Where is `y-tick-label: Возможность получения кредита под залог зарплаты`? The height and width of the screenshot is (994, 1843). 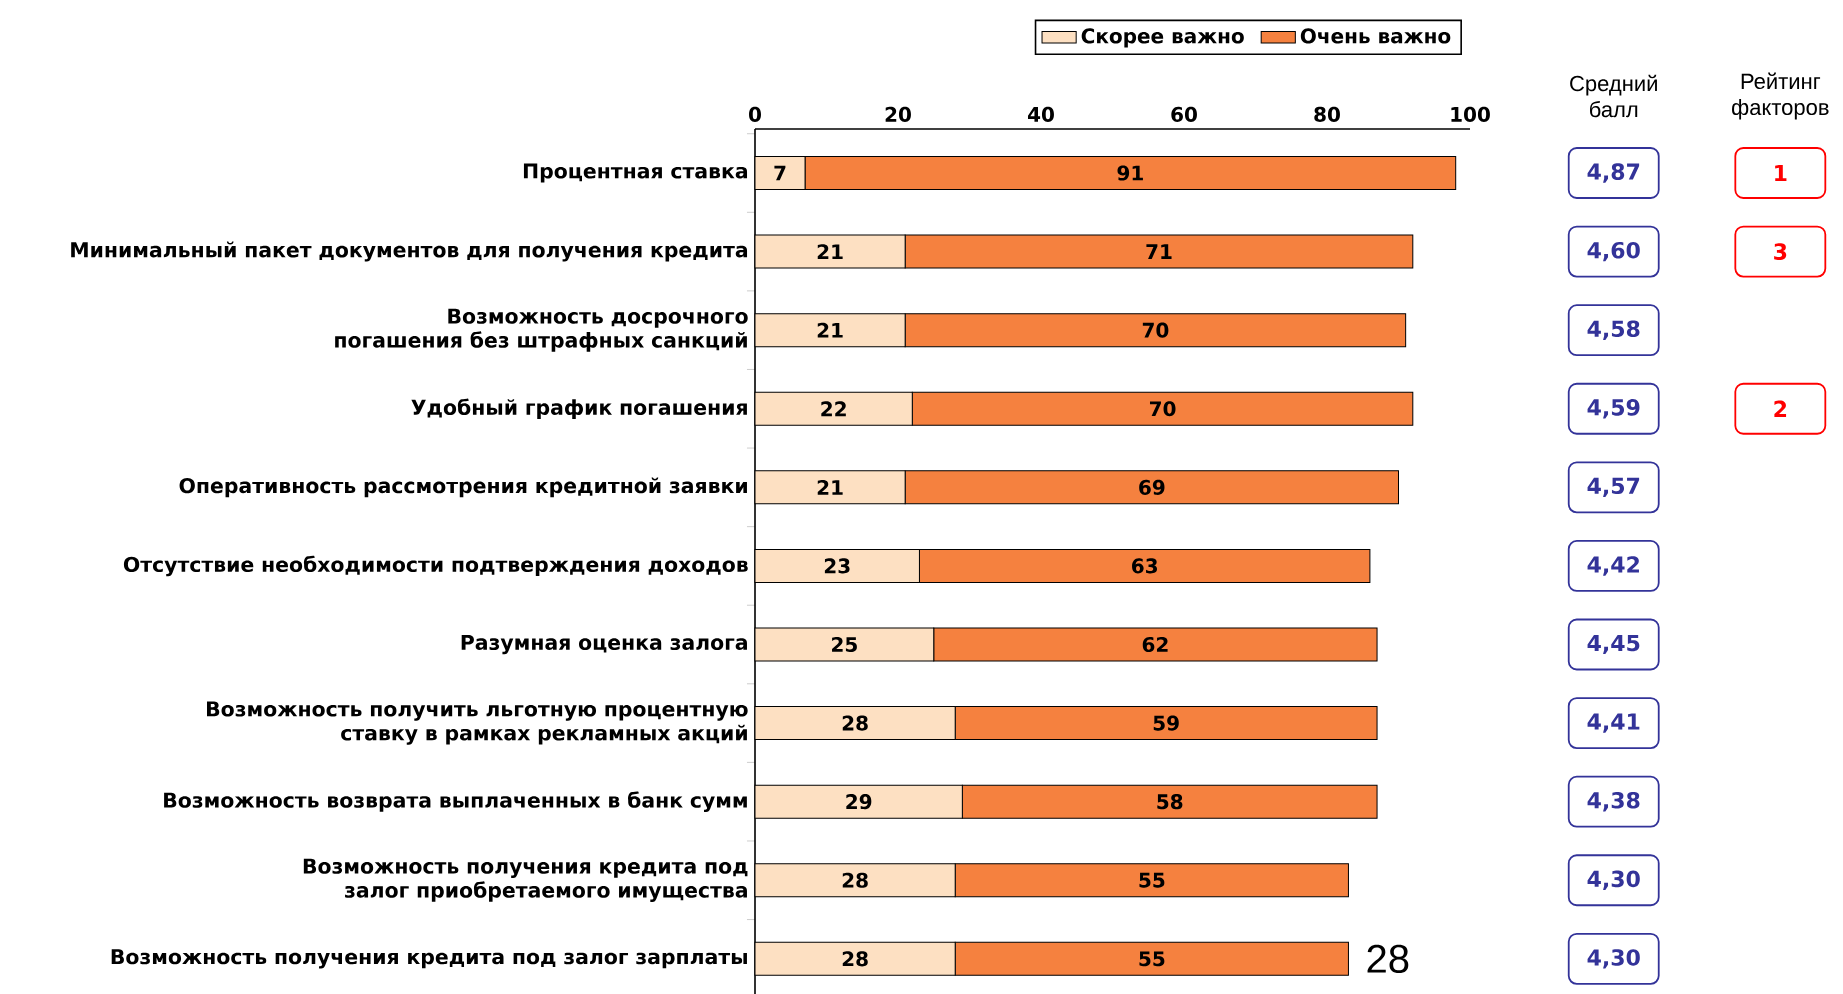
y-tick-label: Возможность получения кредита под залог зарплаты is located at coordinates (429, 959).